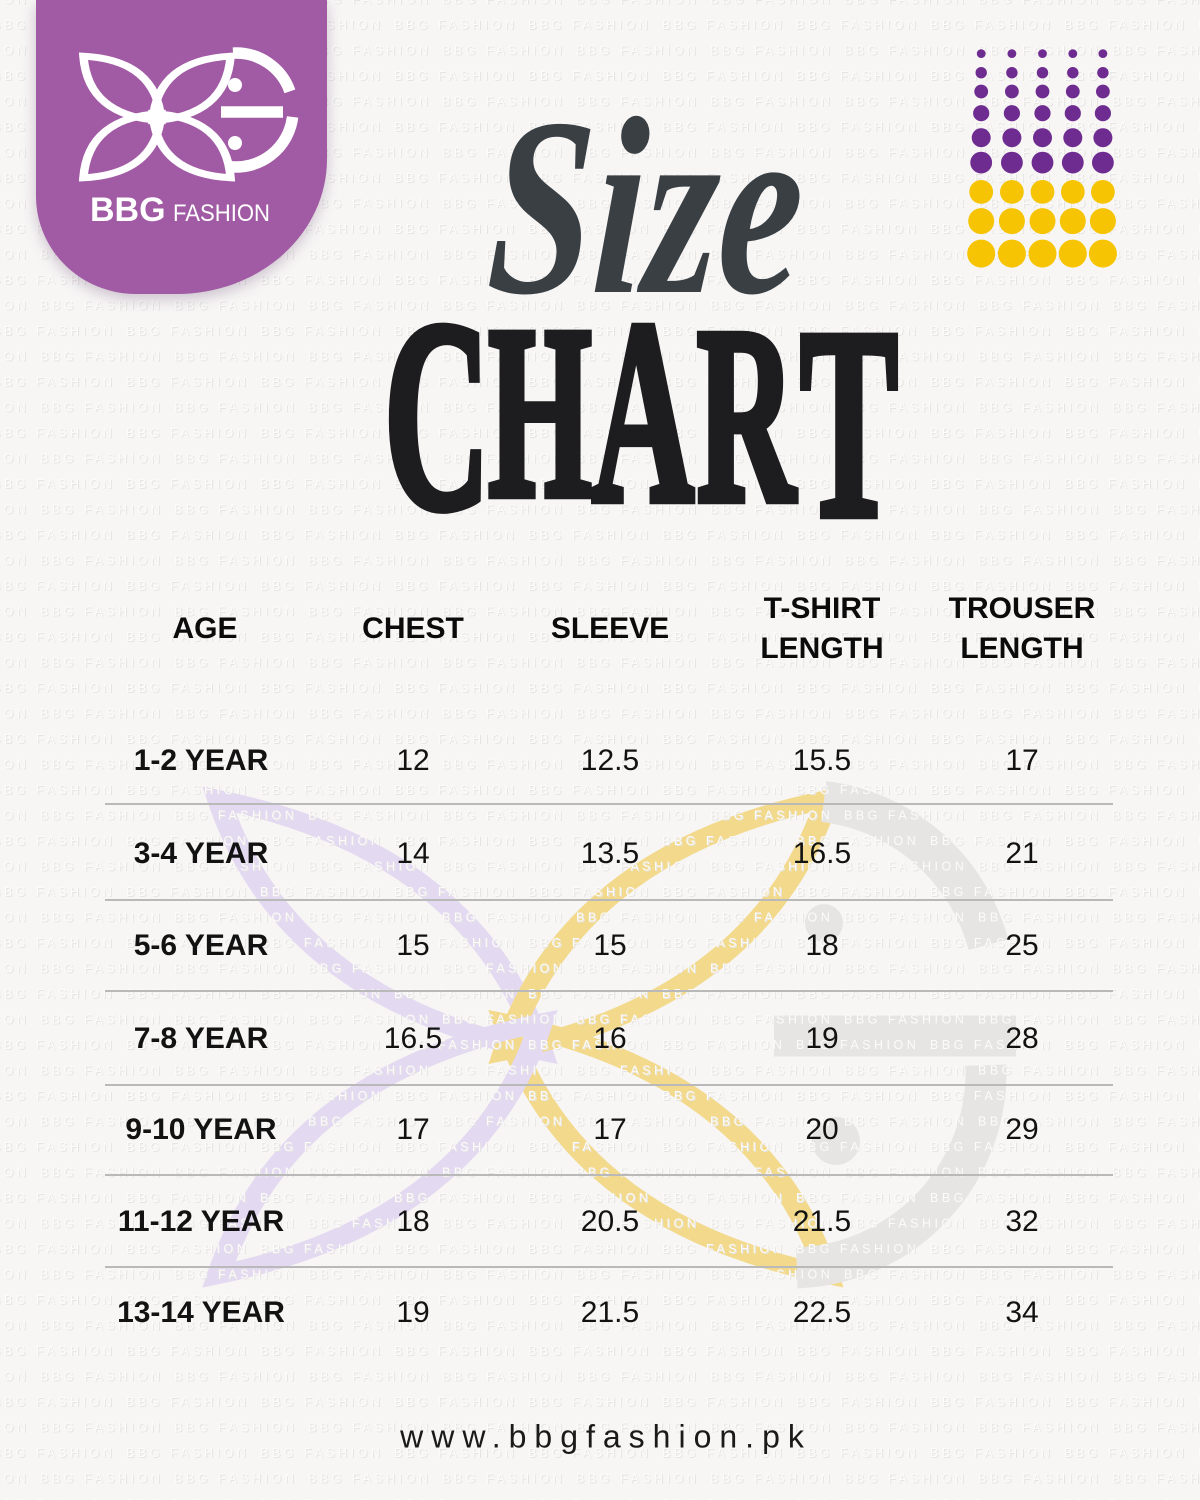 This screenshot has width=1200, height=1500. What do you see at coordinates (128, 210) in the screenshot?
I see `svg-text: BBG` at bounding box center [128, 210].